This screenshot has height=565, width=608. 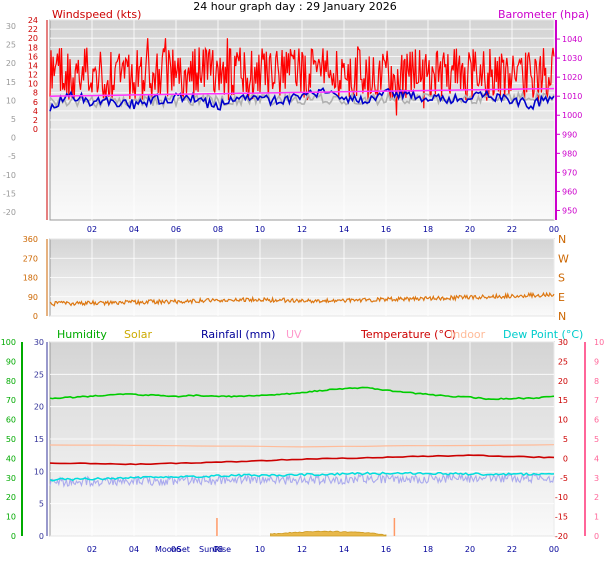 I want to click on barometer-series, so click(x=302, y=92).